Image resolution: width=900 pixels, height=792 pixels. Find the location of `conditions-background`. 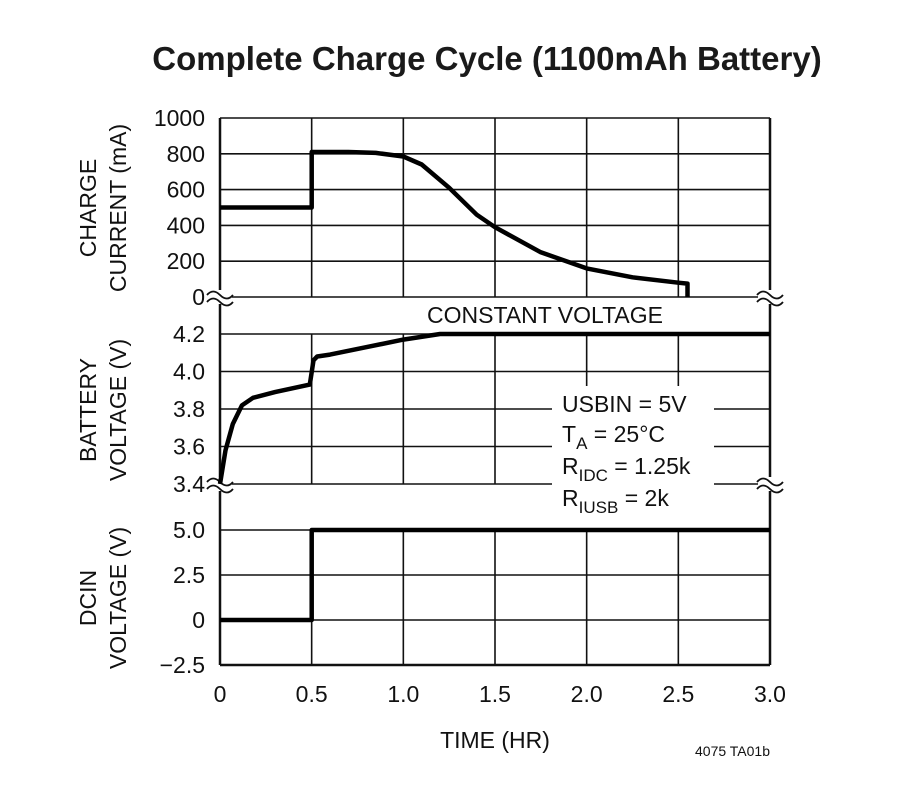

conditions-background is located at coordinates (633, 452).